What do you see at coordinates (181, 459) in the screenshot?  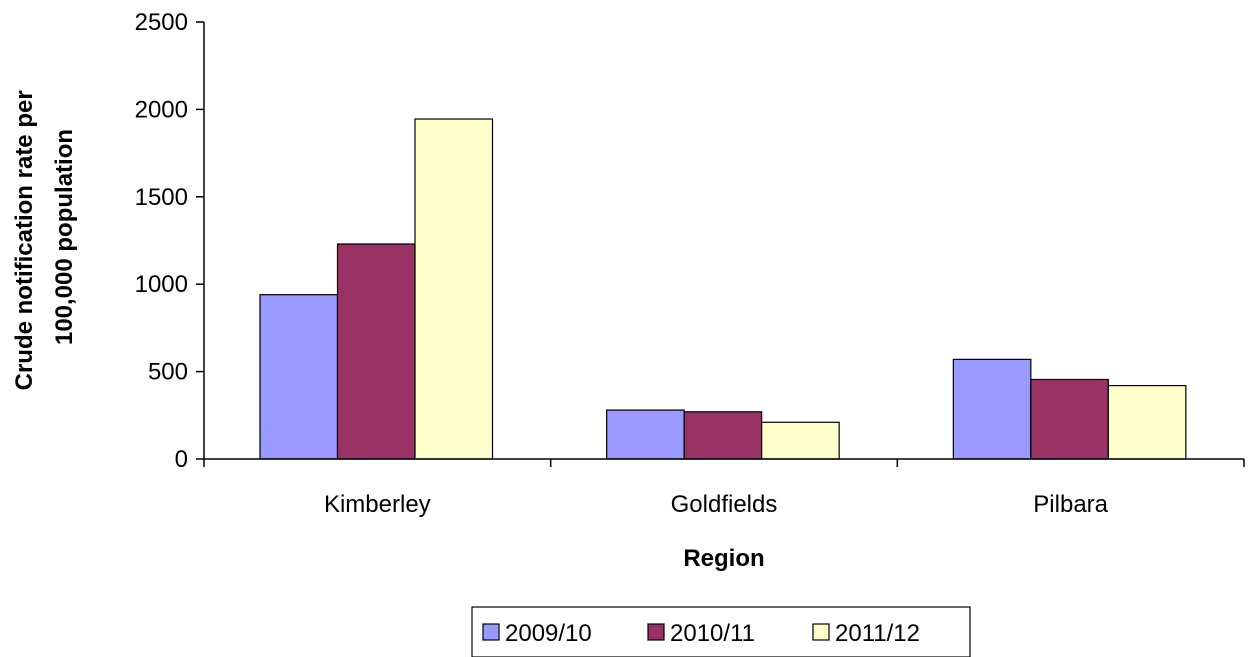 I see `y-tick-label: 0` at bounding box center [181, 459].